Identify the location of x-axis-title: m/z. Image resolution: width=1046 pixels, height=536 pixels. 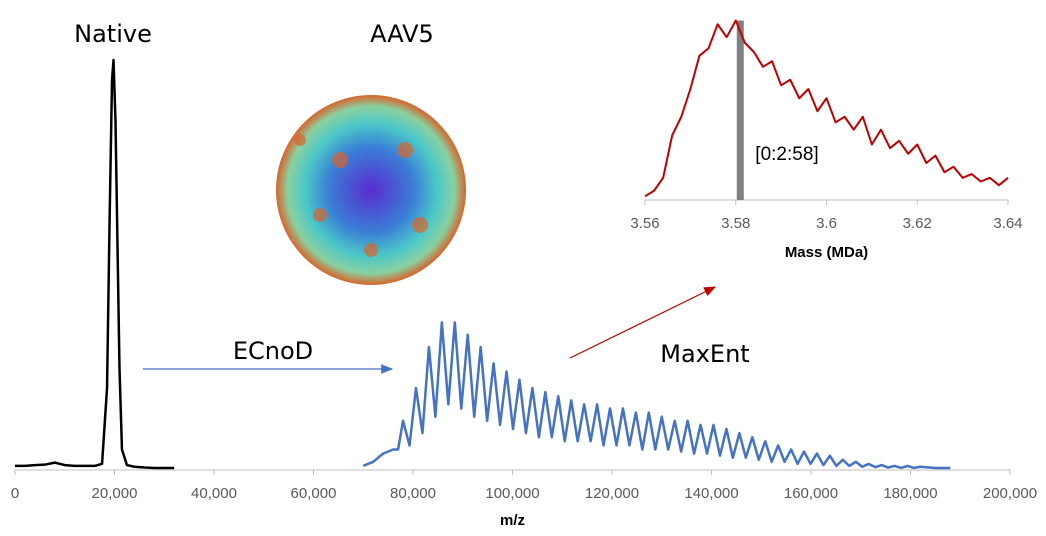
(512, 520).